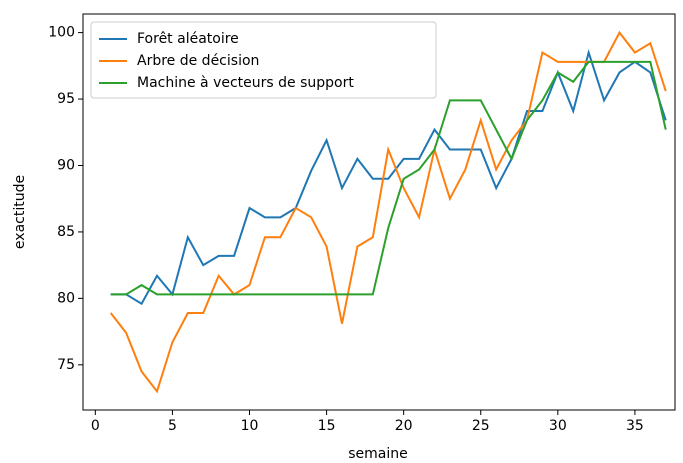  I want to click on x-axis-label: semaine, so click(378, 454).